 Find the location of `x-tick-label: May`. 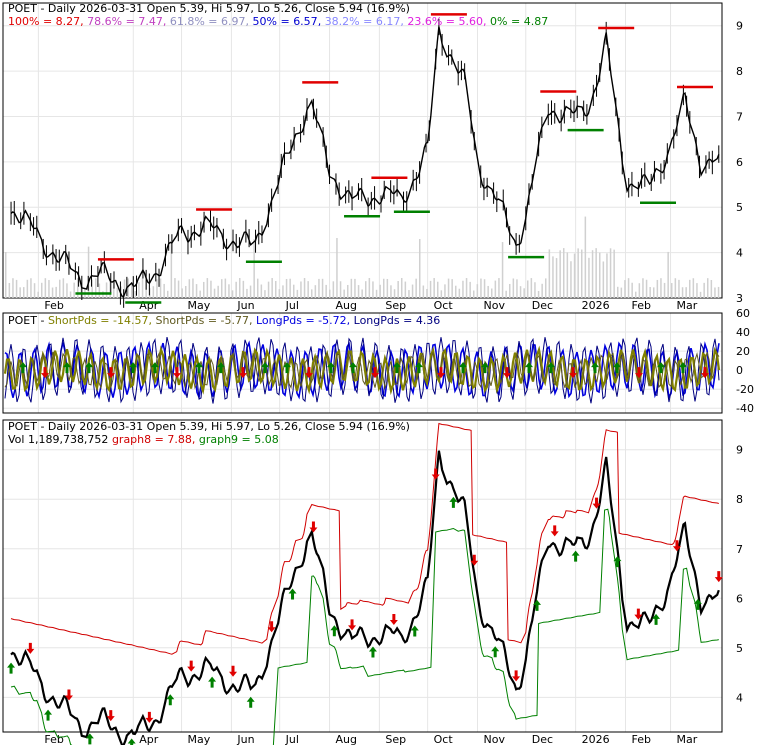

x-tick-label: May is located at coordinates (199, 739).